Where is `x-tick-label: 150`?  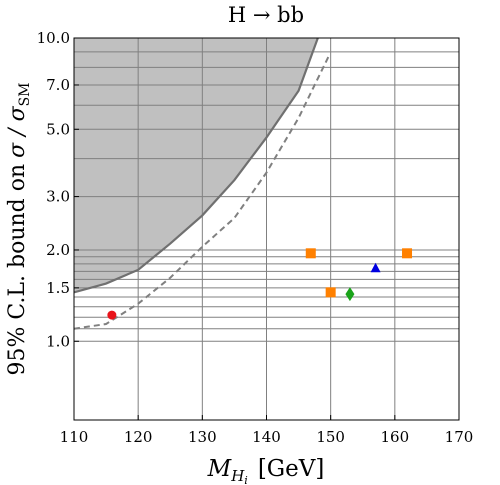 x-tick-label: 150 is located at coordinates (330, 437).